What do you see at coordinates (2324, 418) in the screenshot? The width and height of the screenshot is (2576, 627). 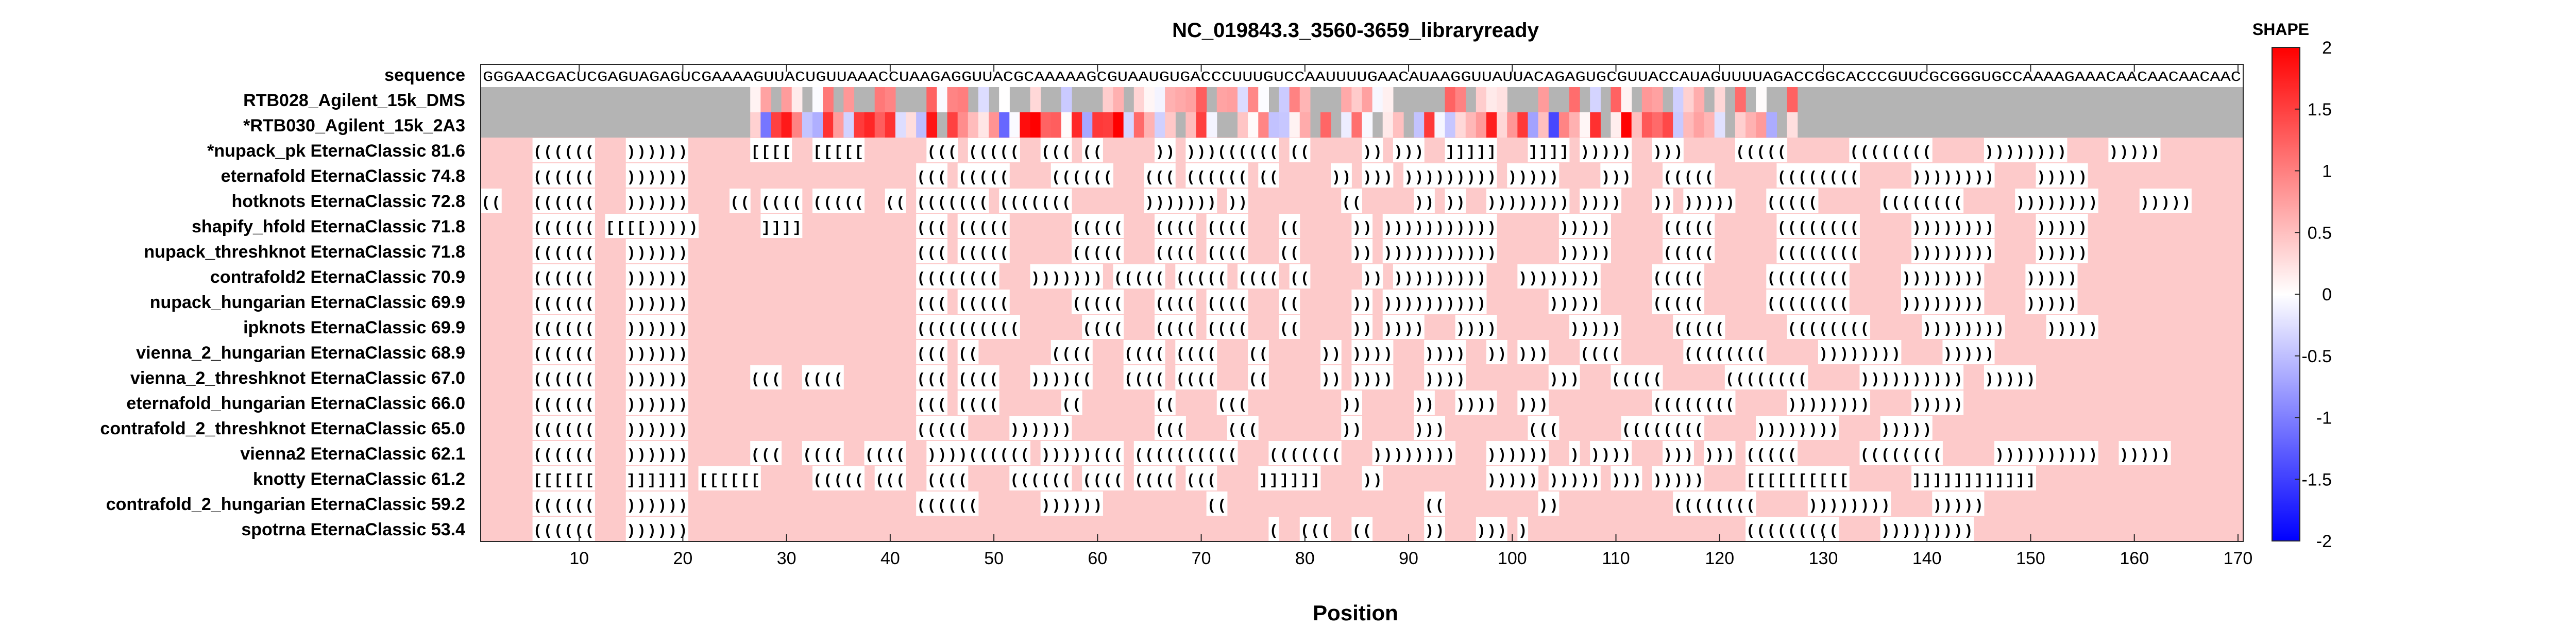 I see `colorbar-tick-label: -1` at bounding box center [2324, 418].